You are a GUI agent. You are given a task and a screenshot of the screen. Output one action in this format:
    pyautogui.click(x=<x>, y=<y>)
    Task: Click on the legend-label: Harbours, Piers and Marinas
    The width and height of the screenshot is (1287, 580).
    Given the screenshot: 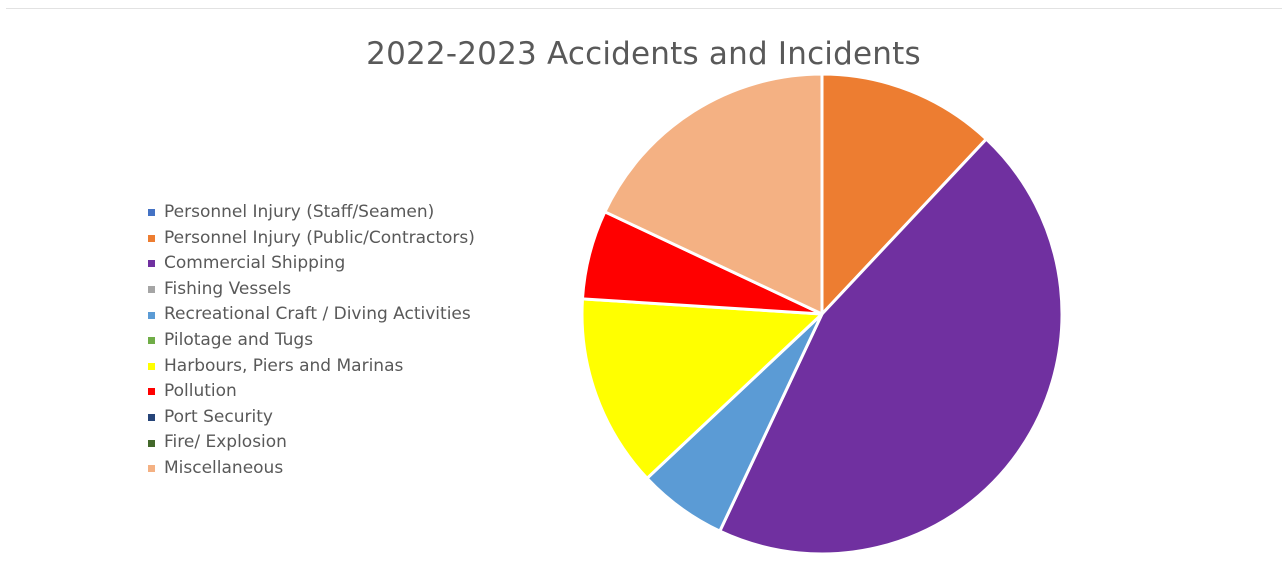 What is the action you would take?
    pyautogui.click(x=284, y=365)
    